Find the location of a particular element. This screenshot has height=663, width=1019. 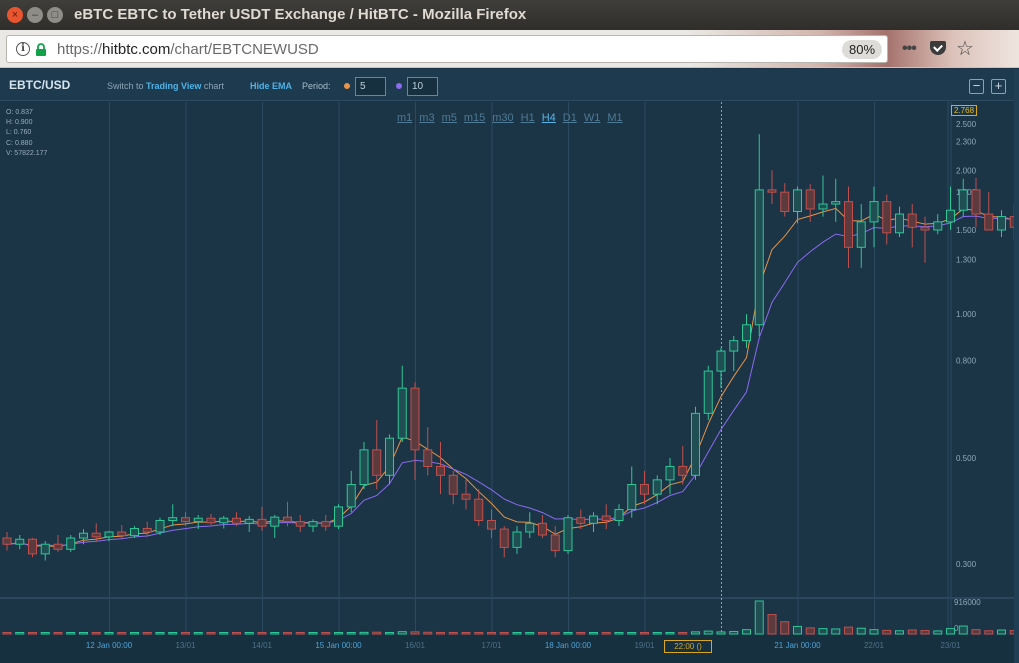

site-info-icon: i is located at coordinates (23, 49).